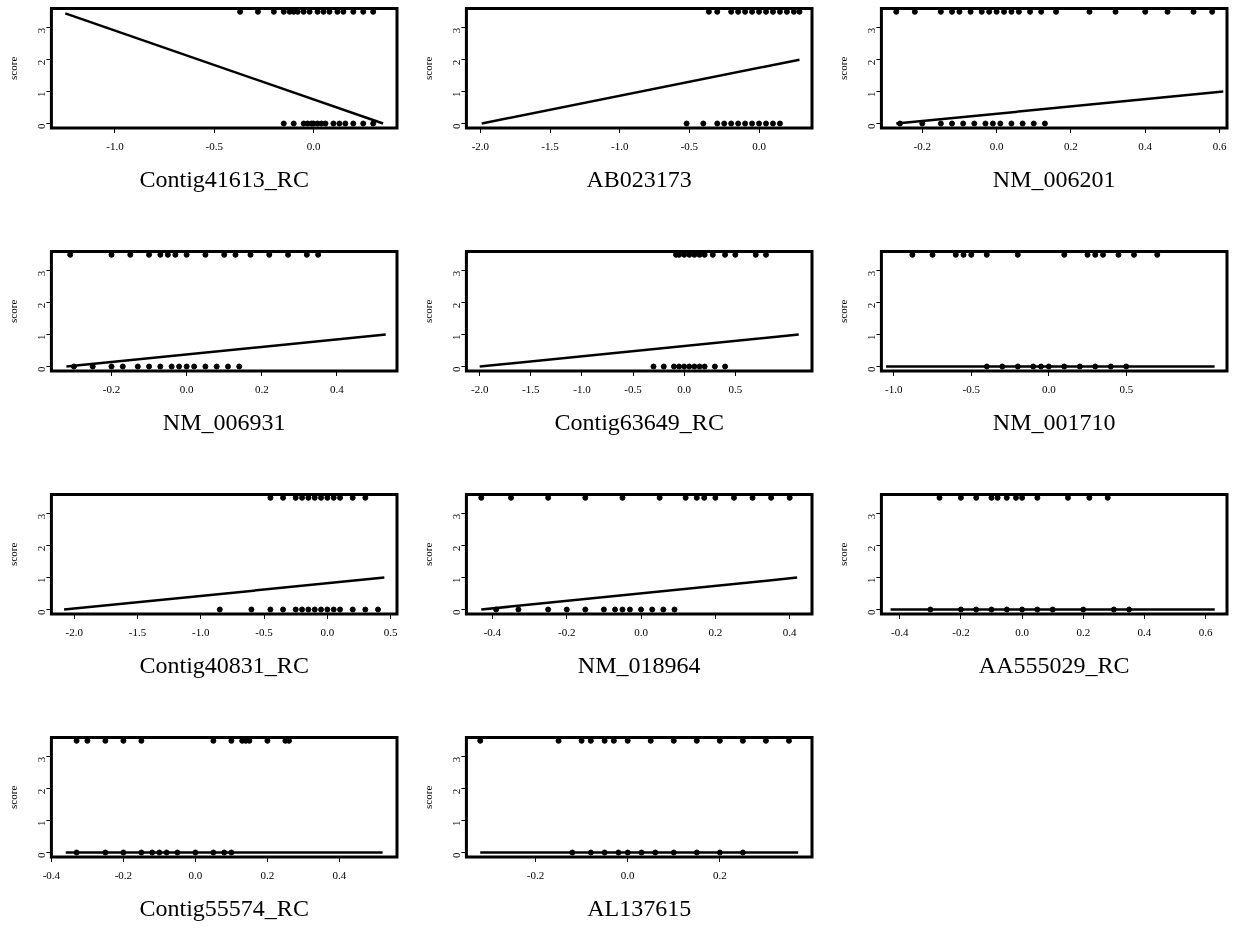 The width and height of the screenshot is (1245, 930). Describe the element at coordinates (1054, 664) in the screenshot. I see `x-axis-title: AA555029_RC` at that location.